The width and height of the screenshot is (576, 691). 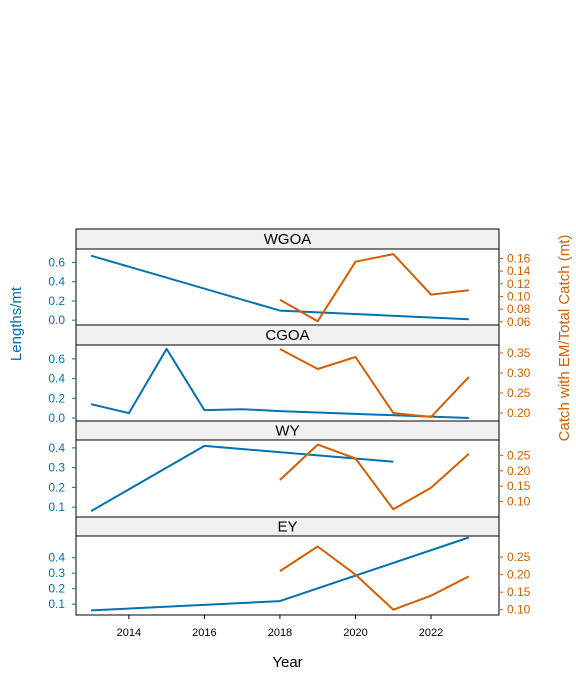 I want to click on right-y-tick-label: 0.08, so click(x=519, y=309).